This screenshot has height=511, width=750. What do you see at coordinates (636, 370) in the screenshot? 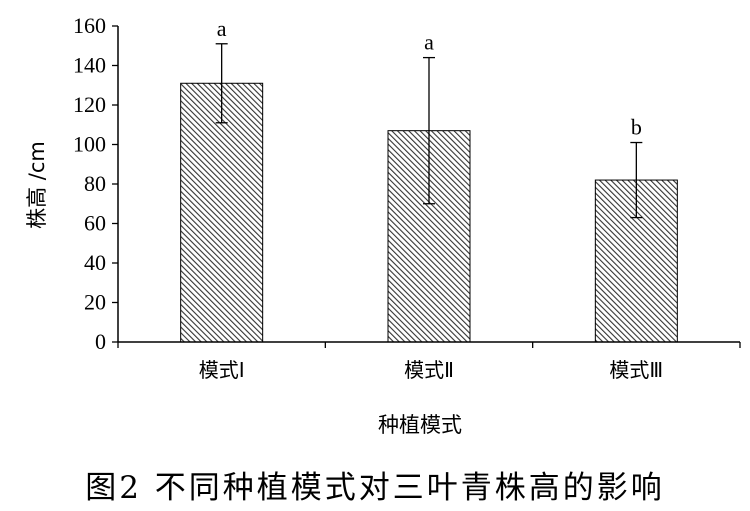
I see `x-tick-label-3: 模式Ⅲ` at bounding box center [636, 370].